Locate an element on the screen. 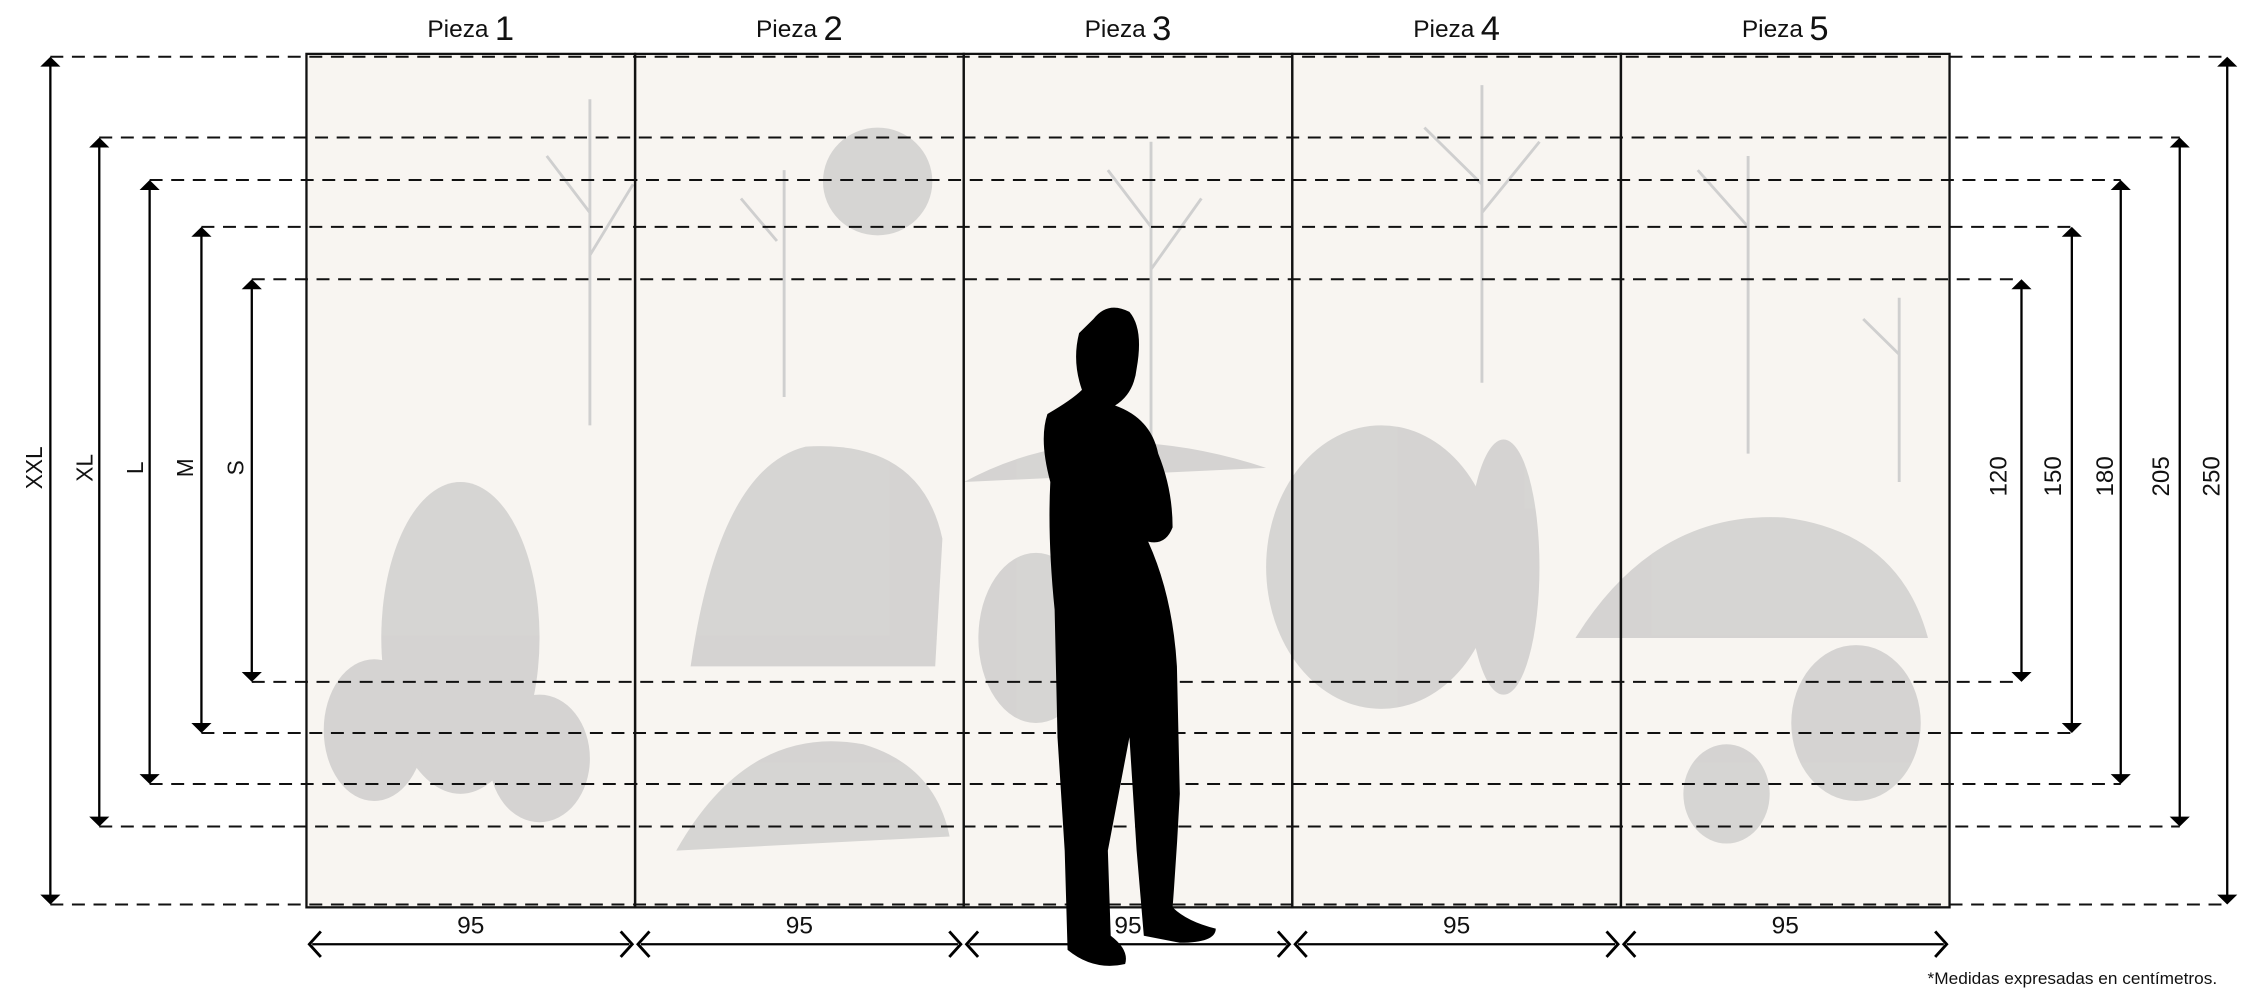 The image size is (2256, 1008). size-height: 180 is located at coordinates (2105, 476).